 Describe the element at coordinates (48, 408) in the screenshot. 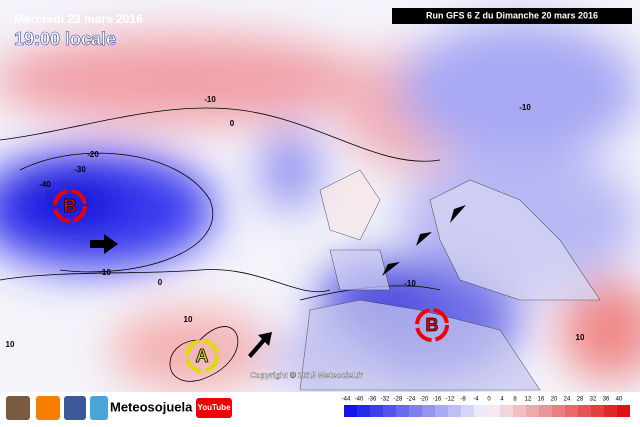

I see `blogger-icon` at that location.